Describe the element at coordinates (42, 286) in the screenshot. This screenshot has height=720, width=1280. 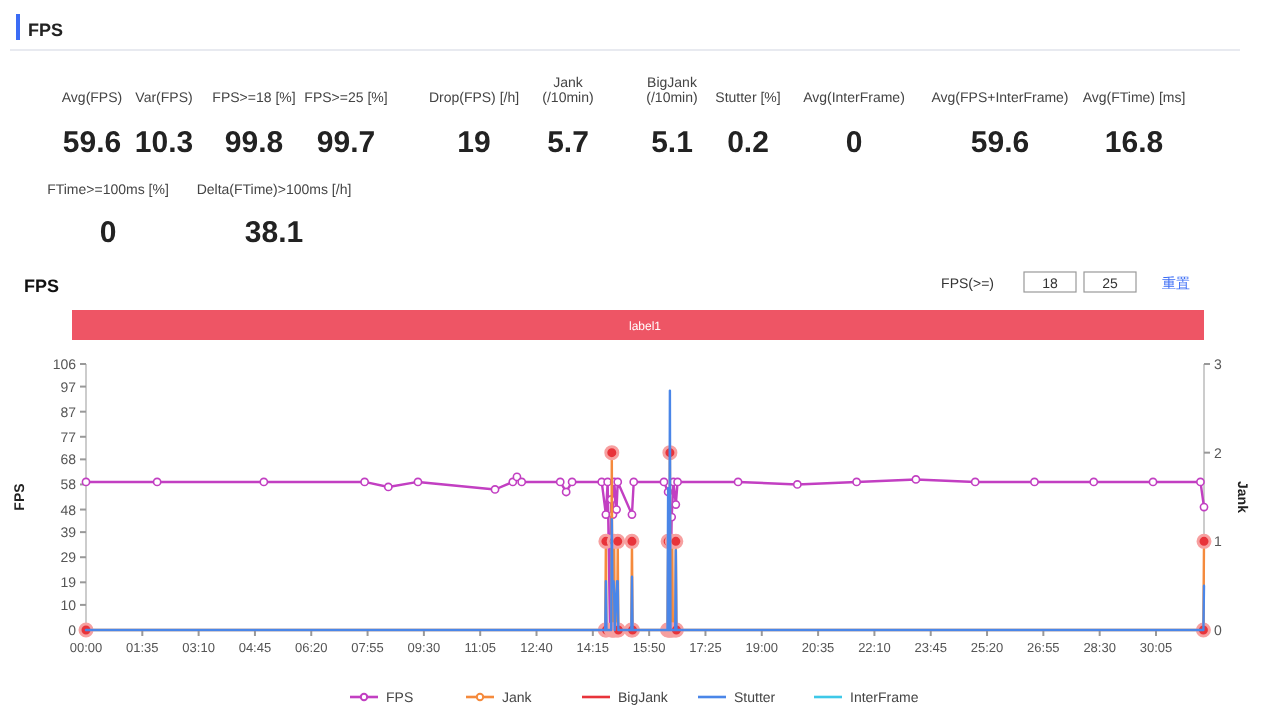
I see `chart-title: FPS` at that location.